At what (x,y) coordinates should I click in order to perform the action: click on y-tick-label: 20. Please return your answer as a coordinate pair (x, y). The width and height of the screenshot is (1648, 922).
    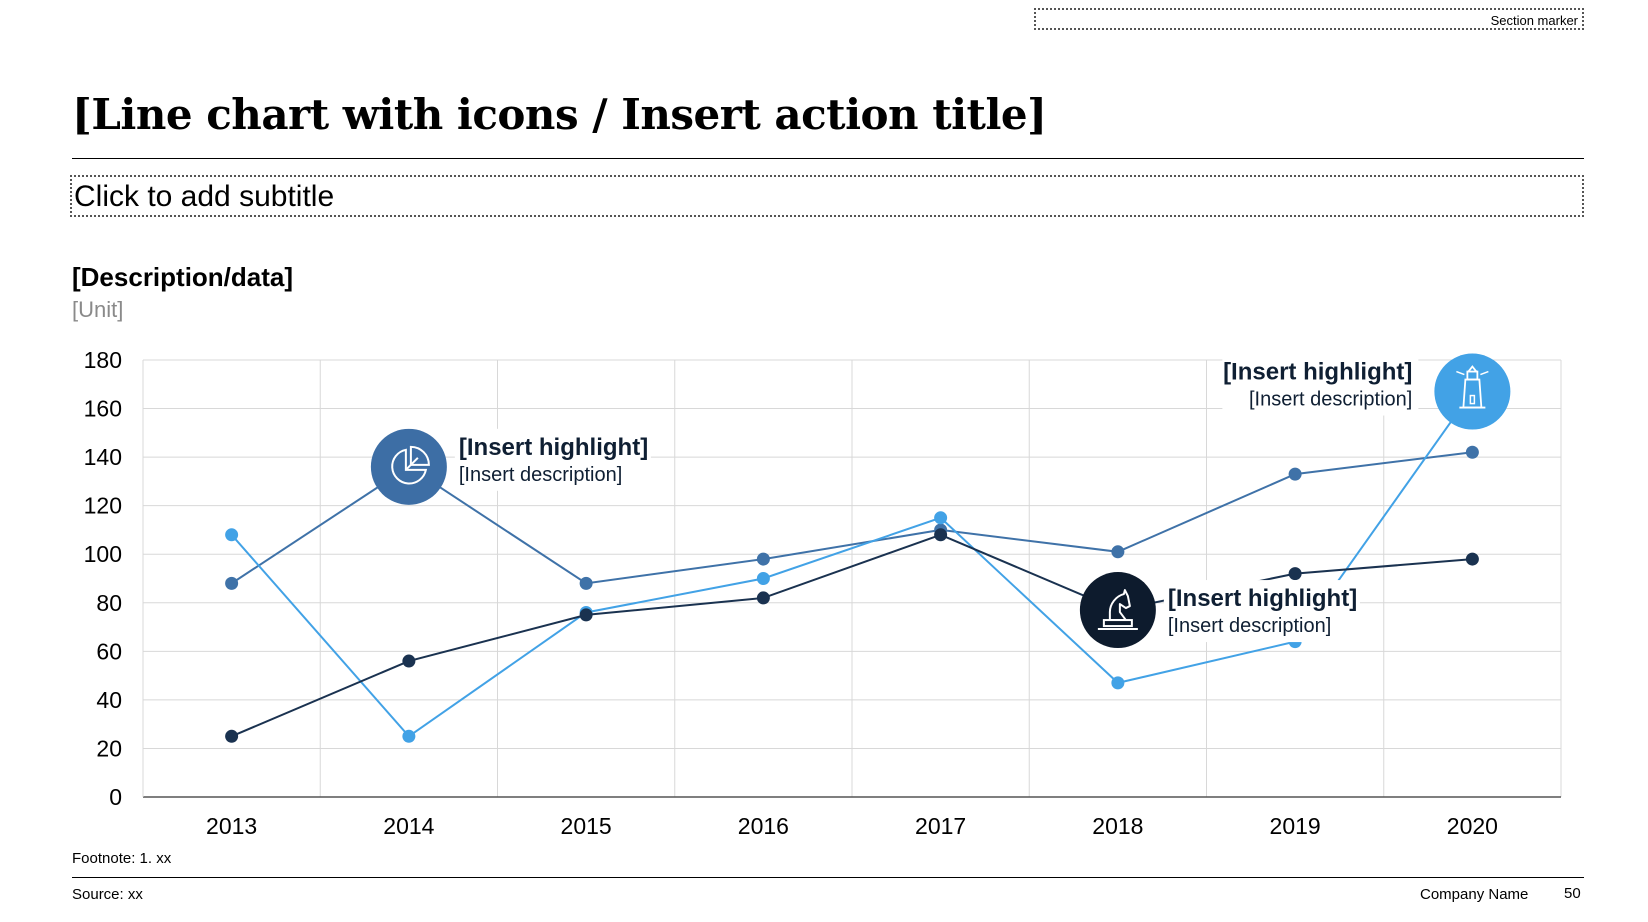
    Looking at the image, I should click on (109, 748).